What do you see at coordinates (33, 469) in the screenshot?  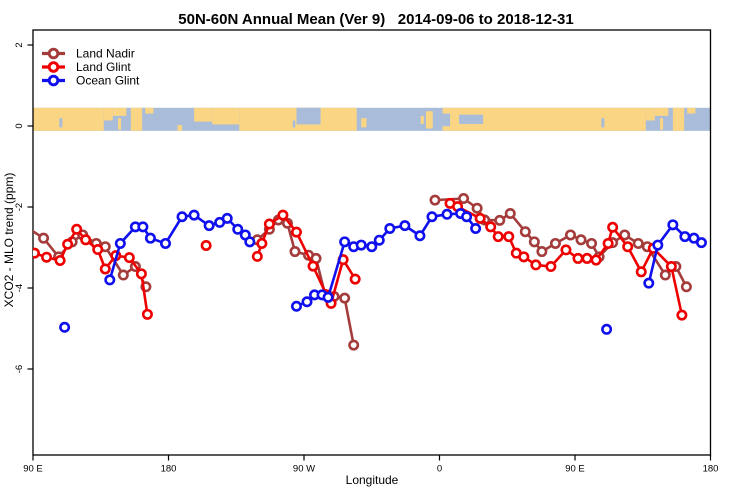 I see `x-tick-label: 90 E` at bounding box center [33, 469].